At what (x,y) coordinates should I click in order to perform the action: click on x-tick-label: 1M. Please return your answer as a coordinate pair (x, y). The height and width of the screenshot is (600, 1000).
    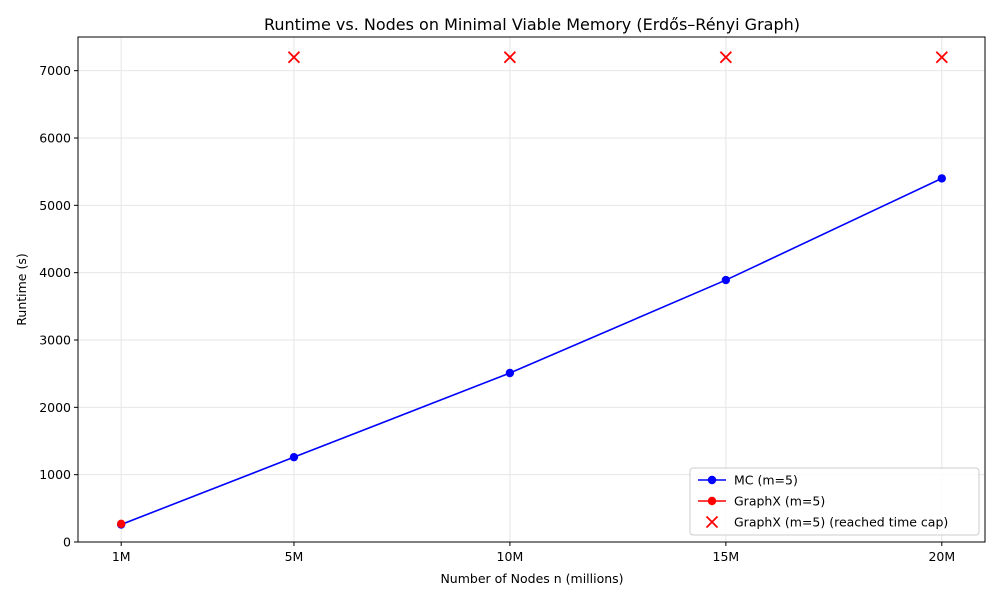
    Looking at the image, I should click on (121, 556).